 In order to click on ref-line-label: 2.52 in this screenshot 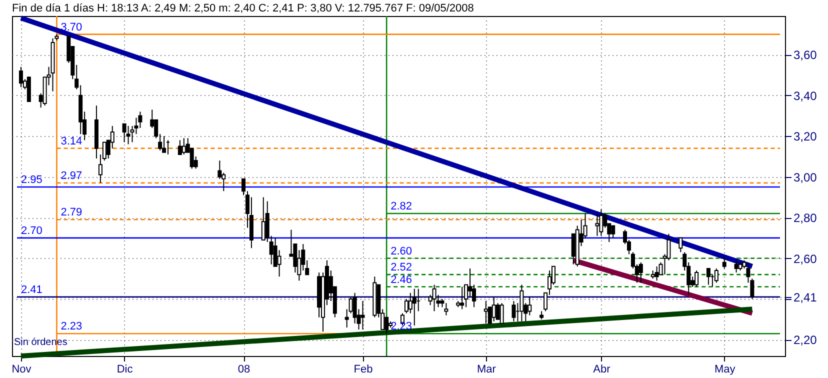, I will do `click(401, 268)`.